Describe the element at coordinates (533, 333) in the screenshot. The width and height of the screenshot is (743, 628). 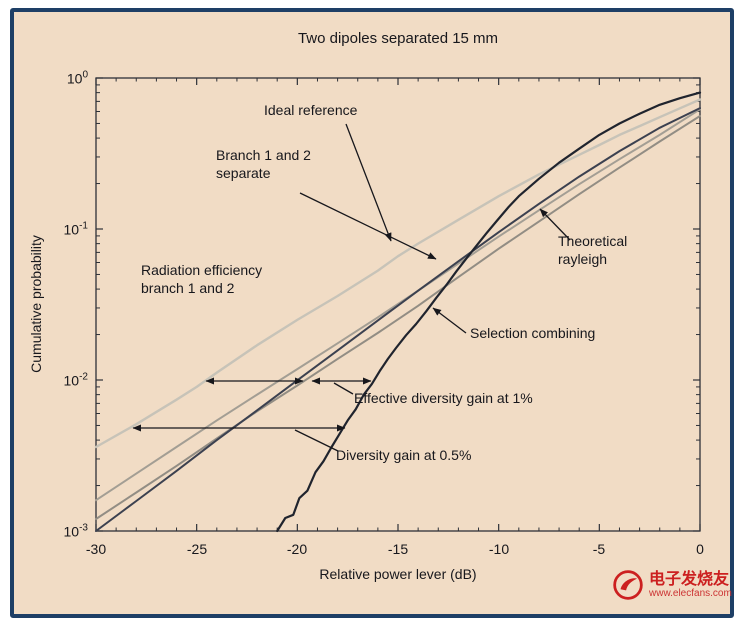
I see `annotation-selection-combining: Selection combining` at that location.